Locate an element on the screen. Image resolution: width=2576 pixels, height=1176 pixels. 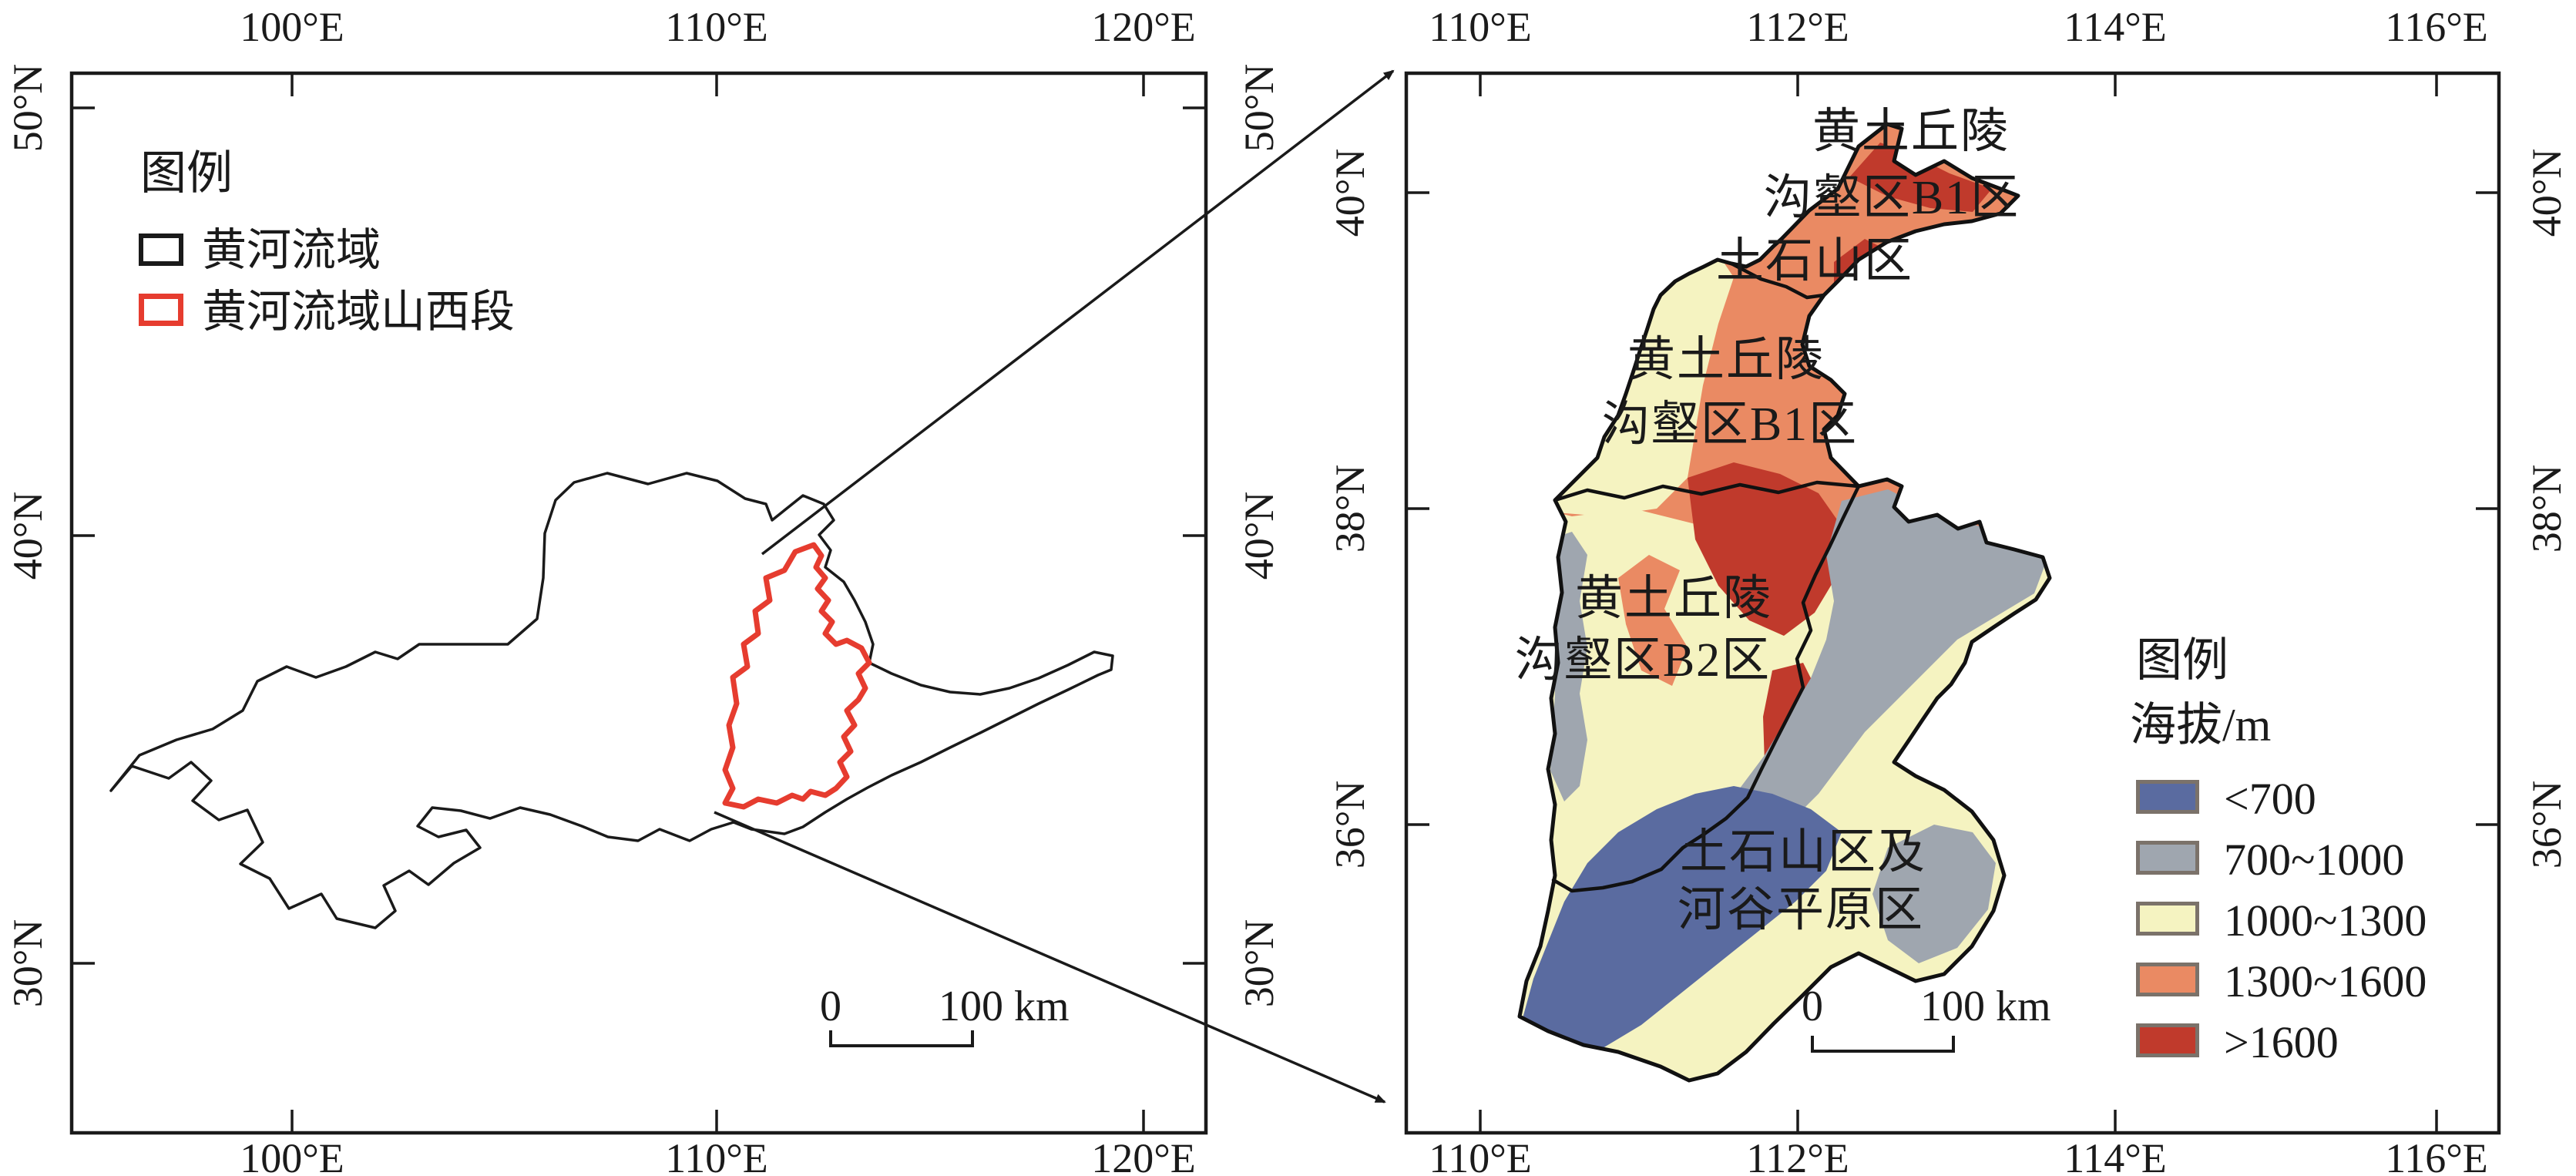
right-scale-zero: 0 is located at coordinates (1812, 1007).